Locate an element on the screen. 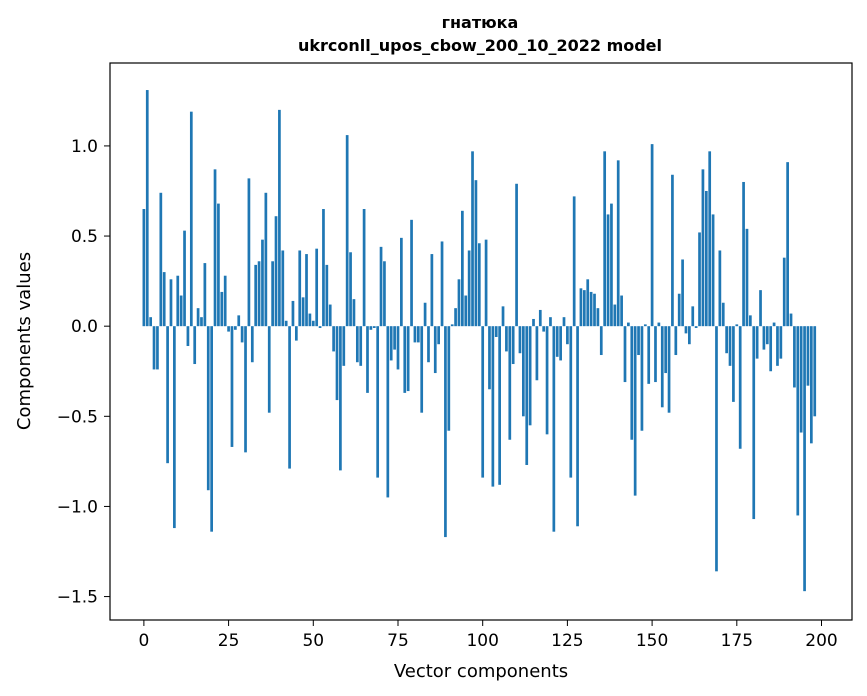 The width and height of the screenshot is (867, 696). x-axis-label: Vector components is located at coordinates (481, 671).